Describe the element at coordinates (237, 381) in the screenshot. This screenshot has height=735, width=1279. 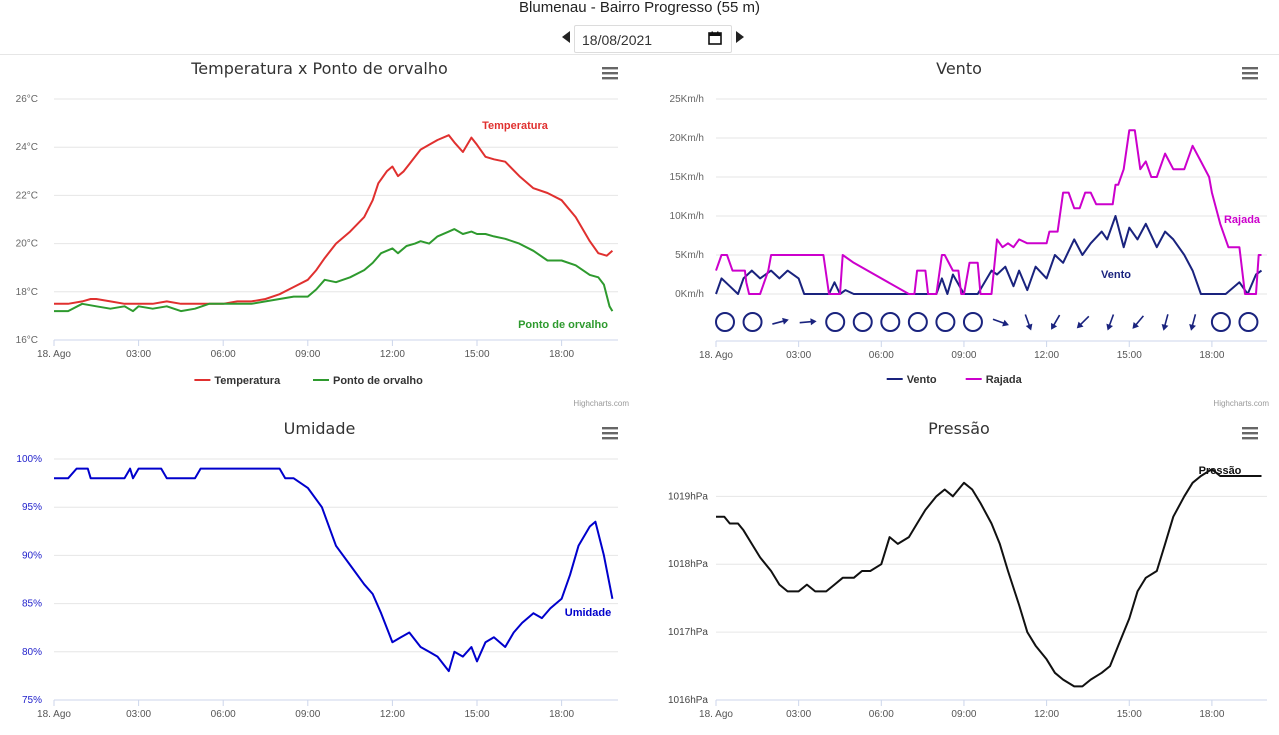
I see `legend-item-0: Temperatura` at that location.